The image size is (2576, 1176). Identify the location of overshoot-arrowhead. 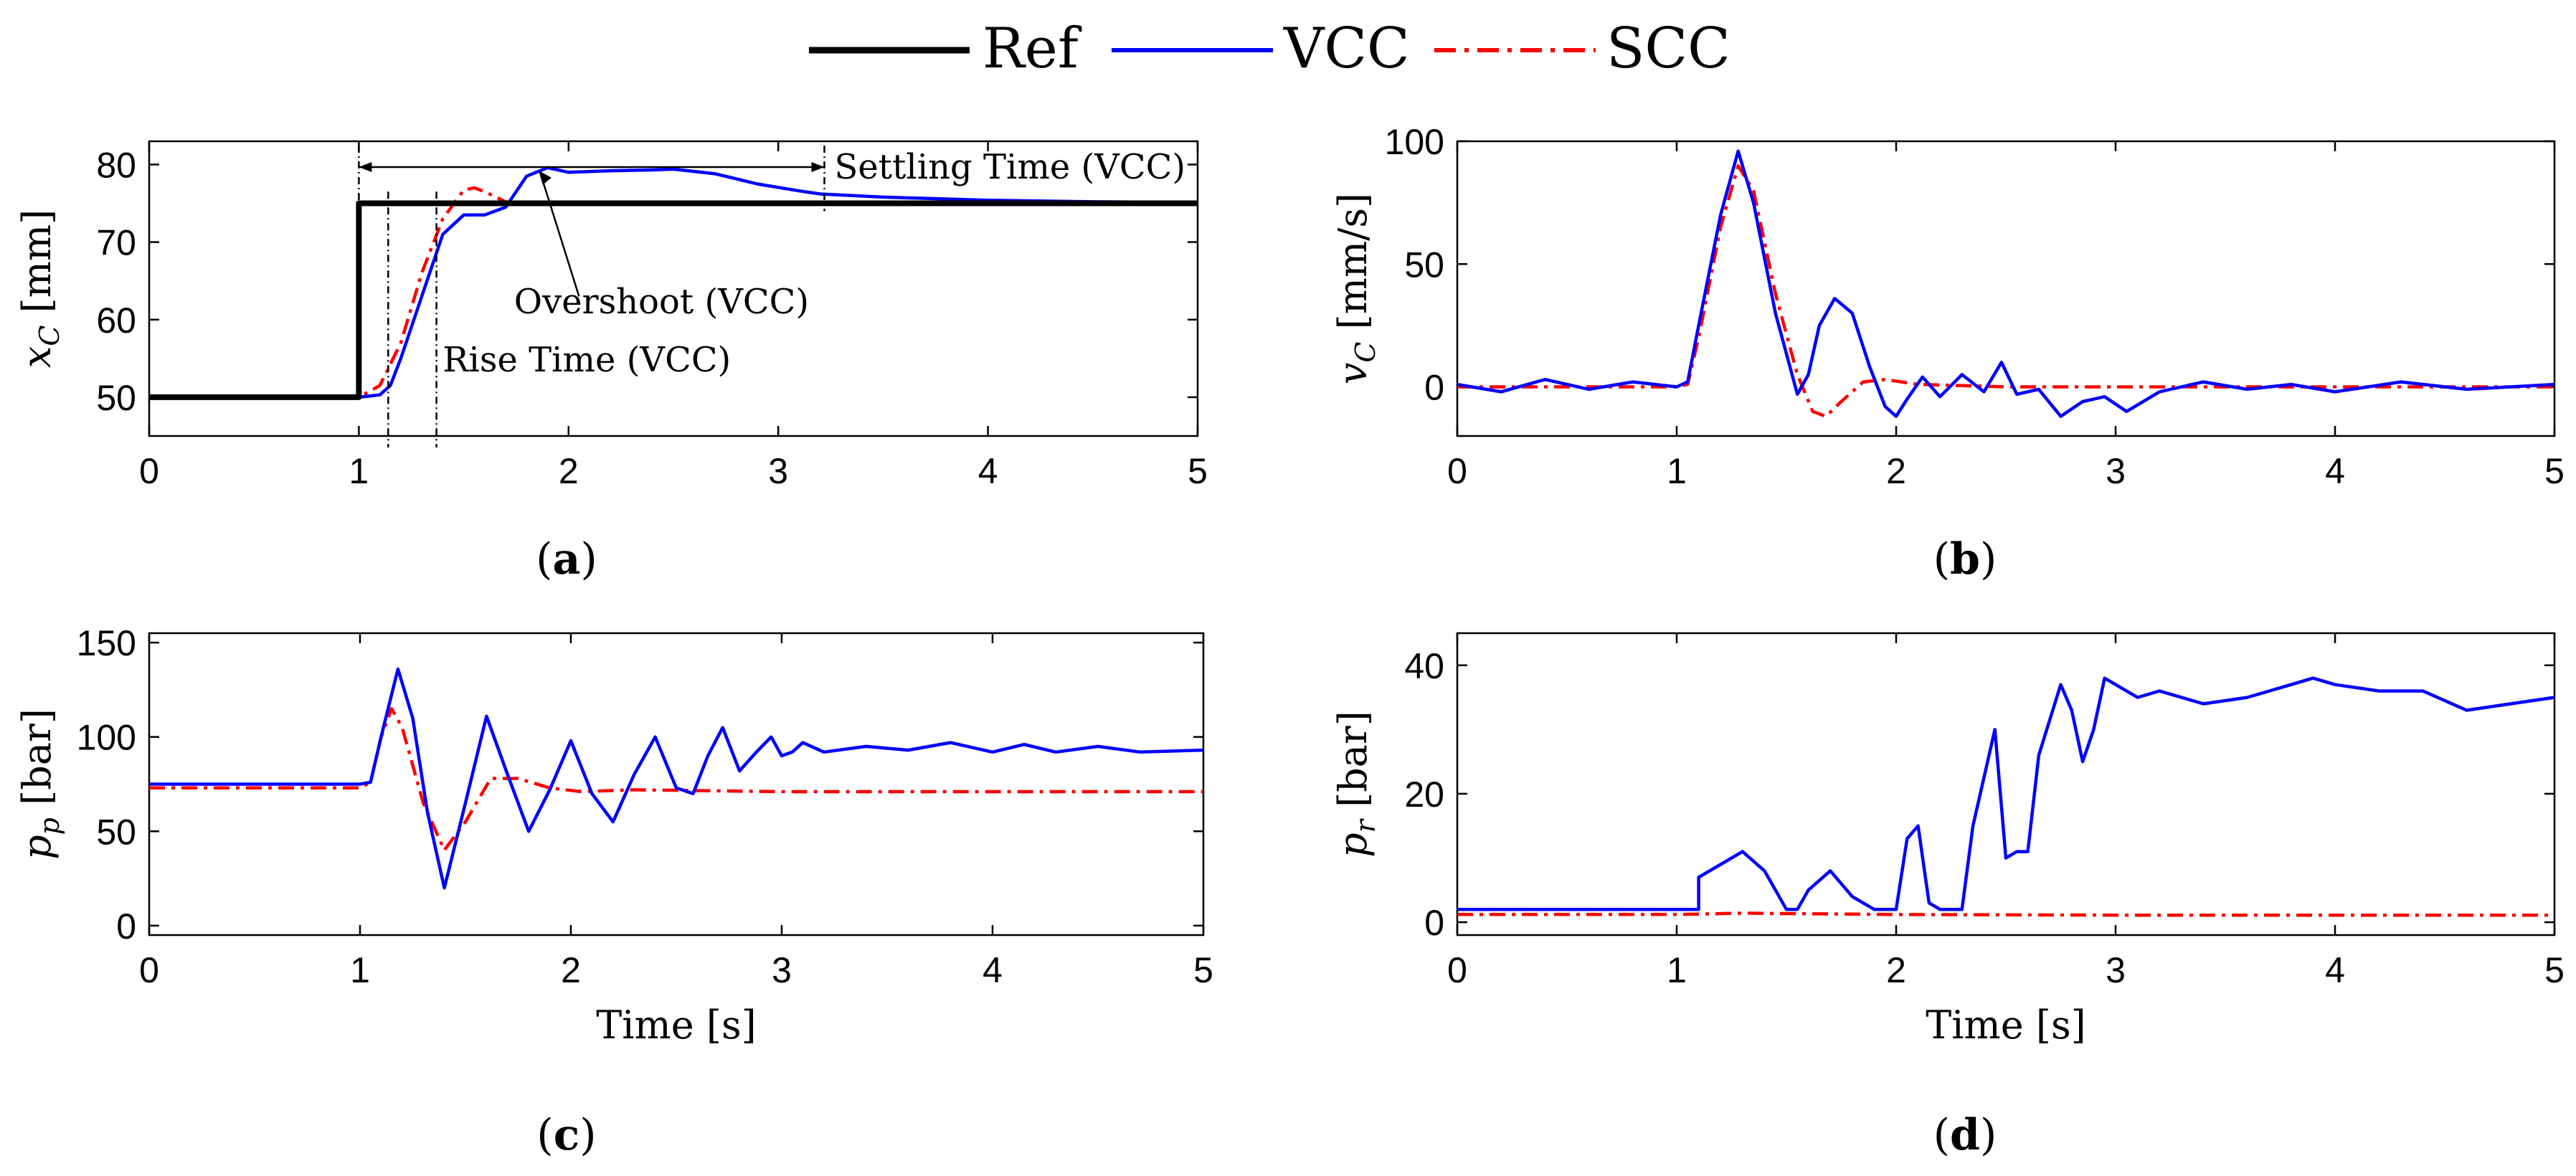
(544, 177).